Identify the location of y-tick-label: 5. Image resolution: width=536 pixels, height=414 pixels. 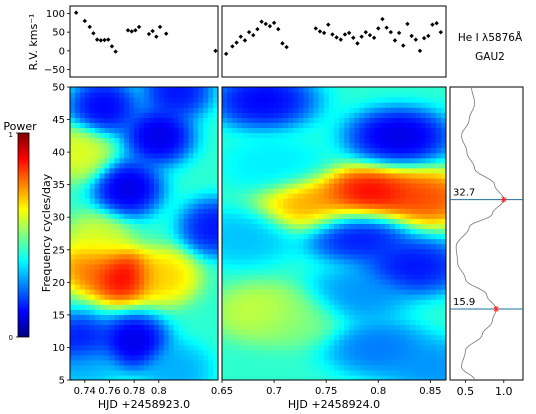
(62, 381).